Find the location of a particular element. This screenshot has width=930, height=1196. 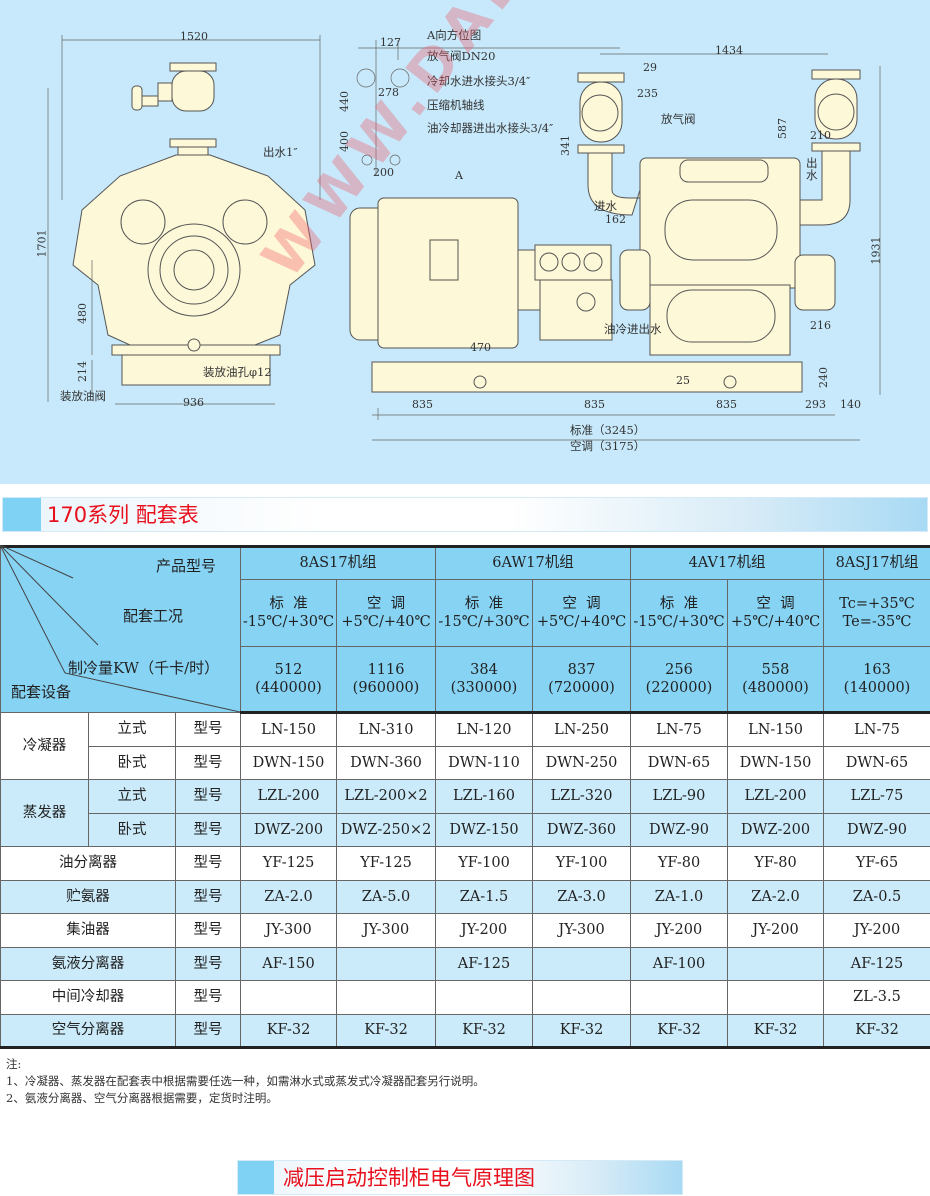

section-header: 170系列 配套表 is located at coordinates (465, 514).